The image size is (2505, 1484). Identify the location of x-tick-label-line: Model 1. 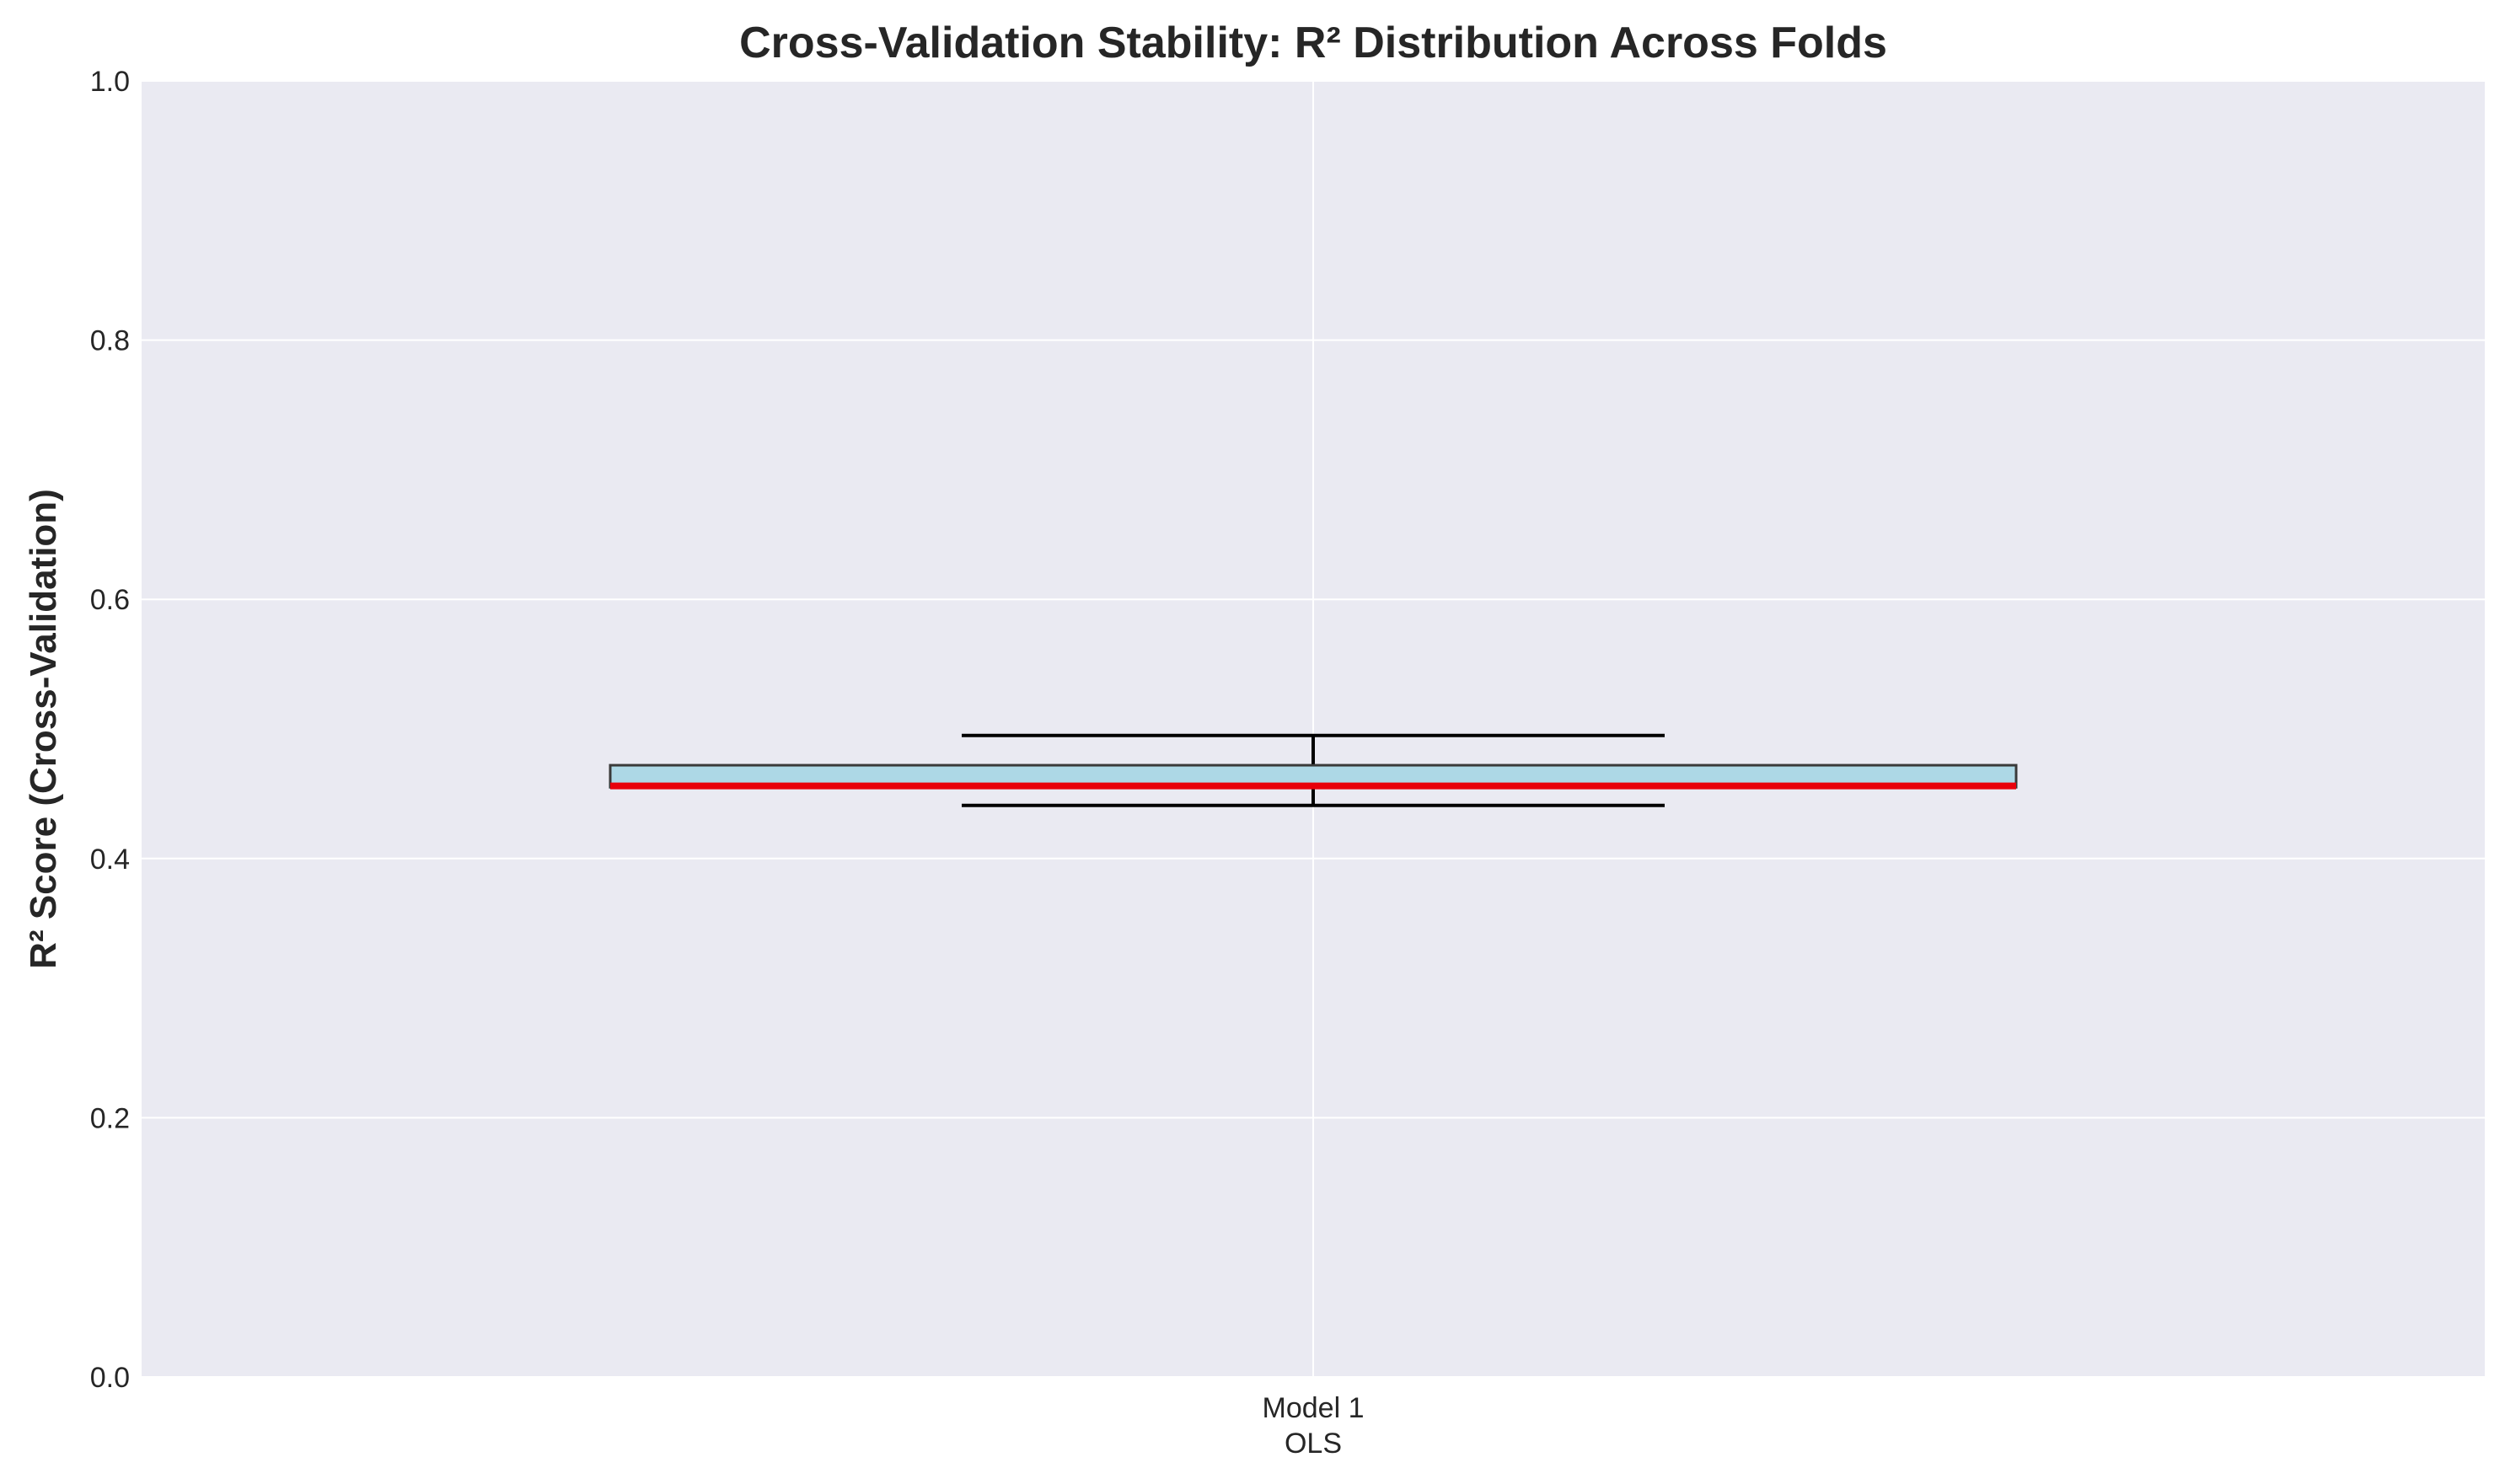
(1314, 1408).